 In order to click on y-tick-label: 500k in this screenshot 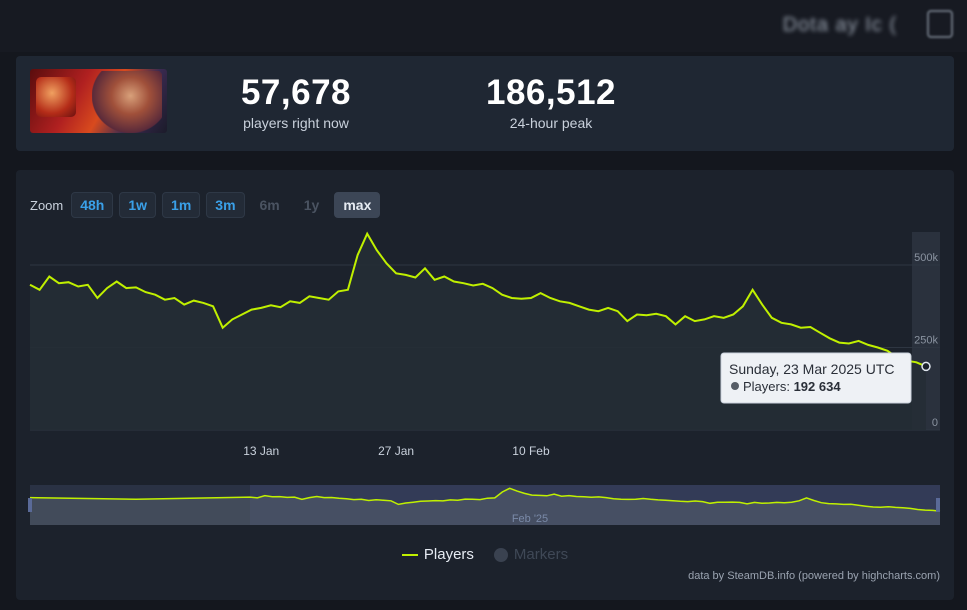, I will do `click(926, 258)`.